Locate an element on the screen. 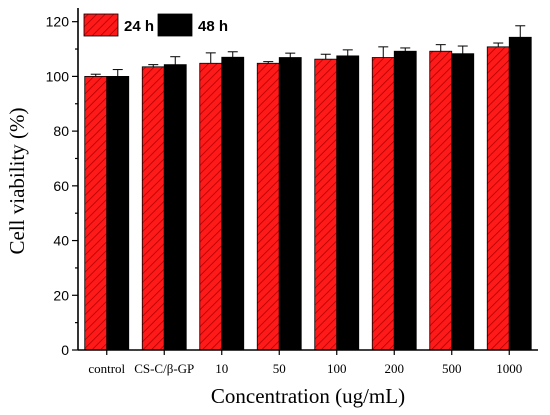 Image resolution: width=550 pixels, height=415 pixels. y-tick-label: 100 is located at coordinates (58, 76).